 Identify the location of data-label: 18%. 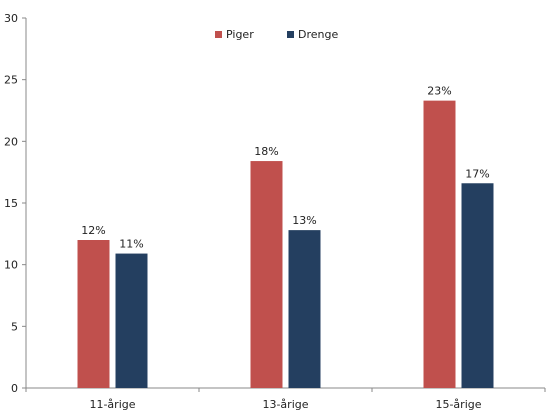
(266, 151).